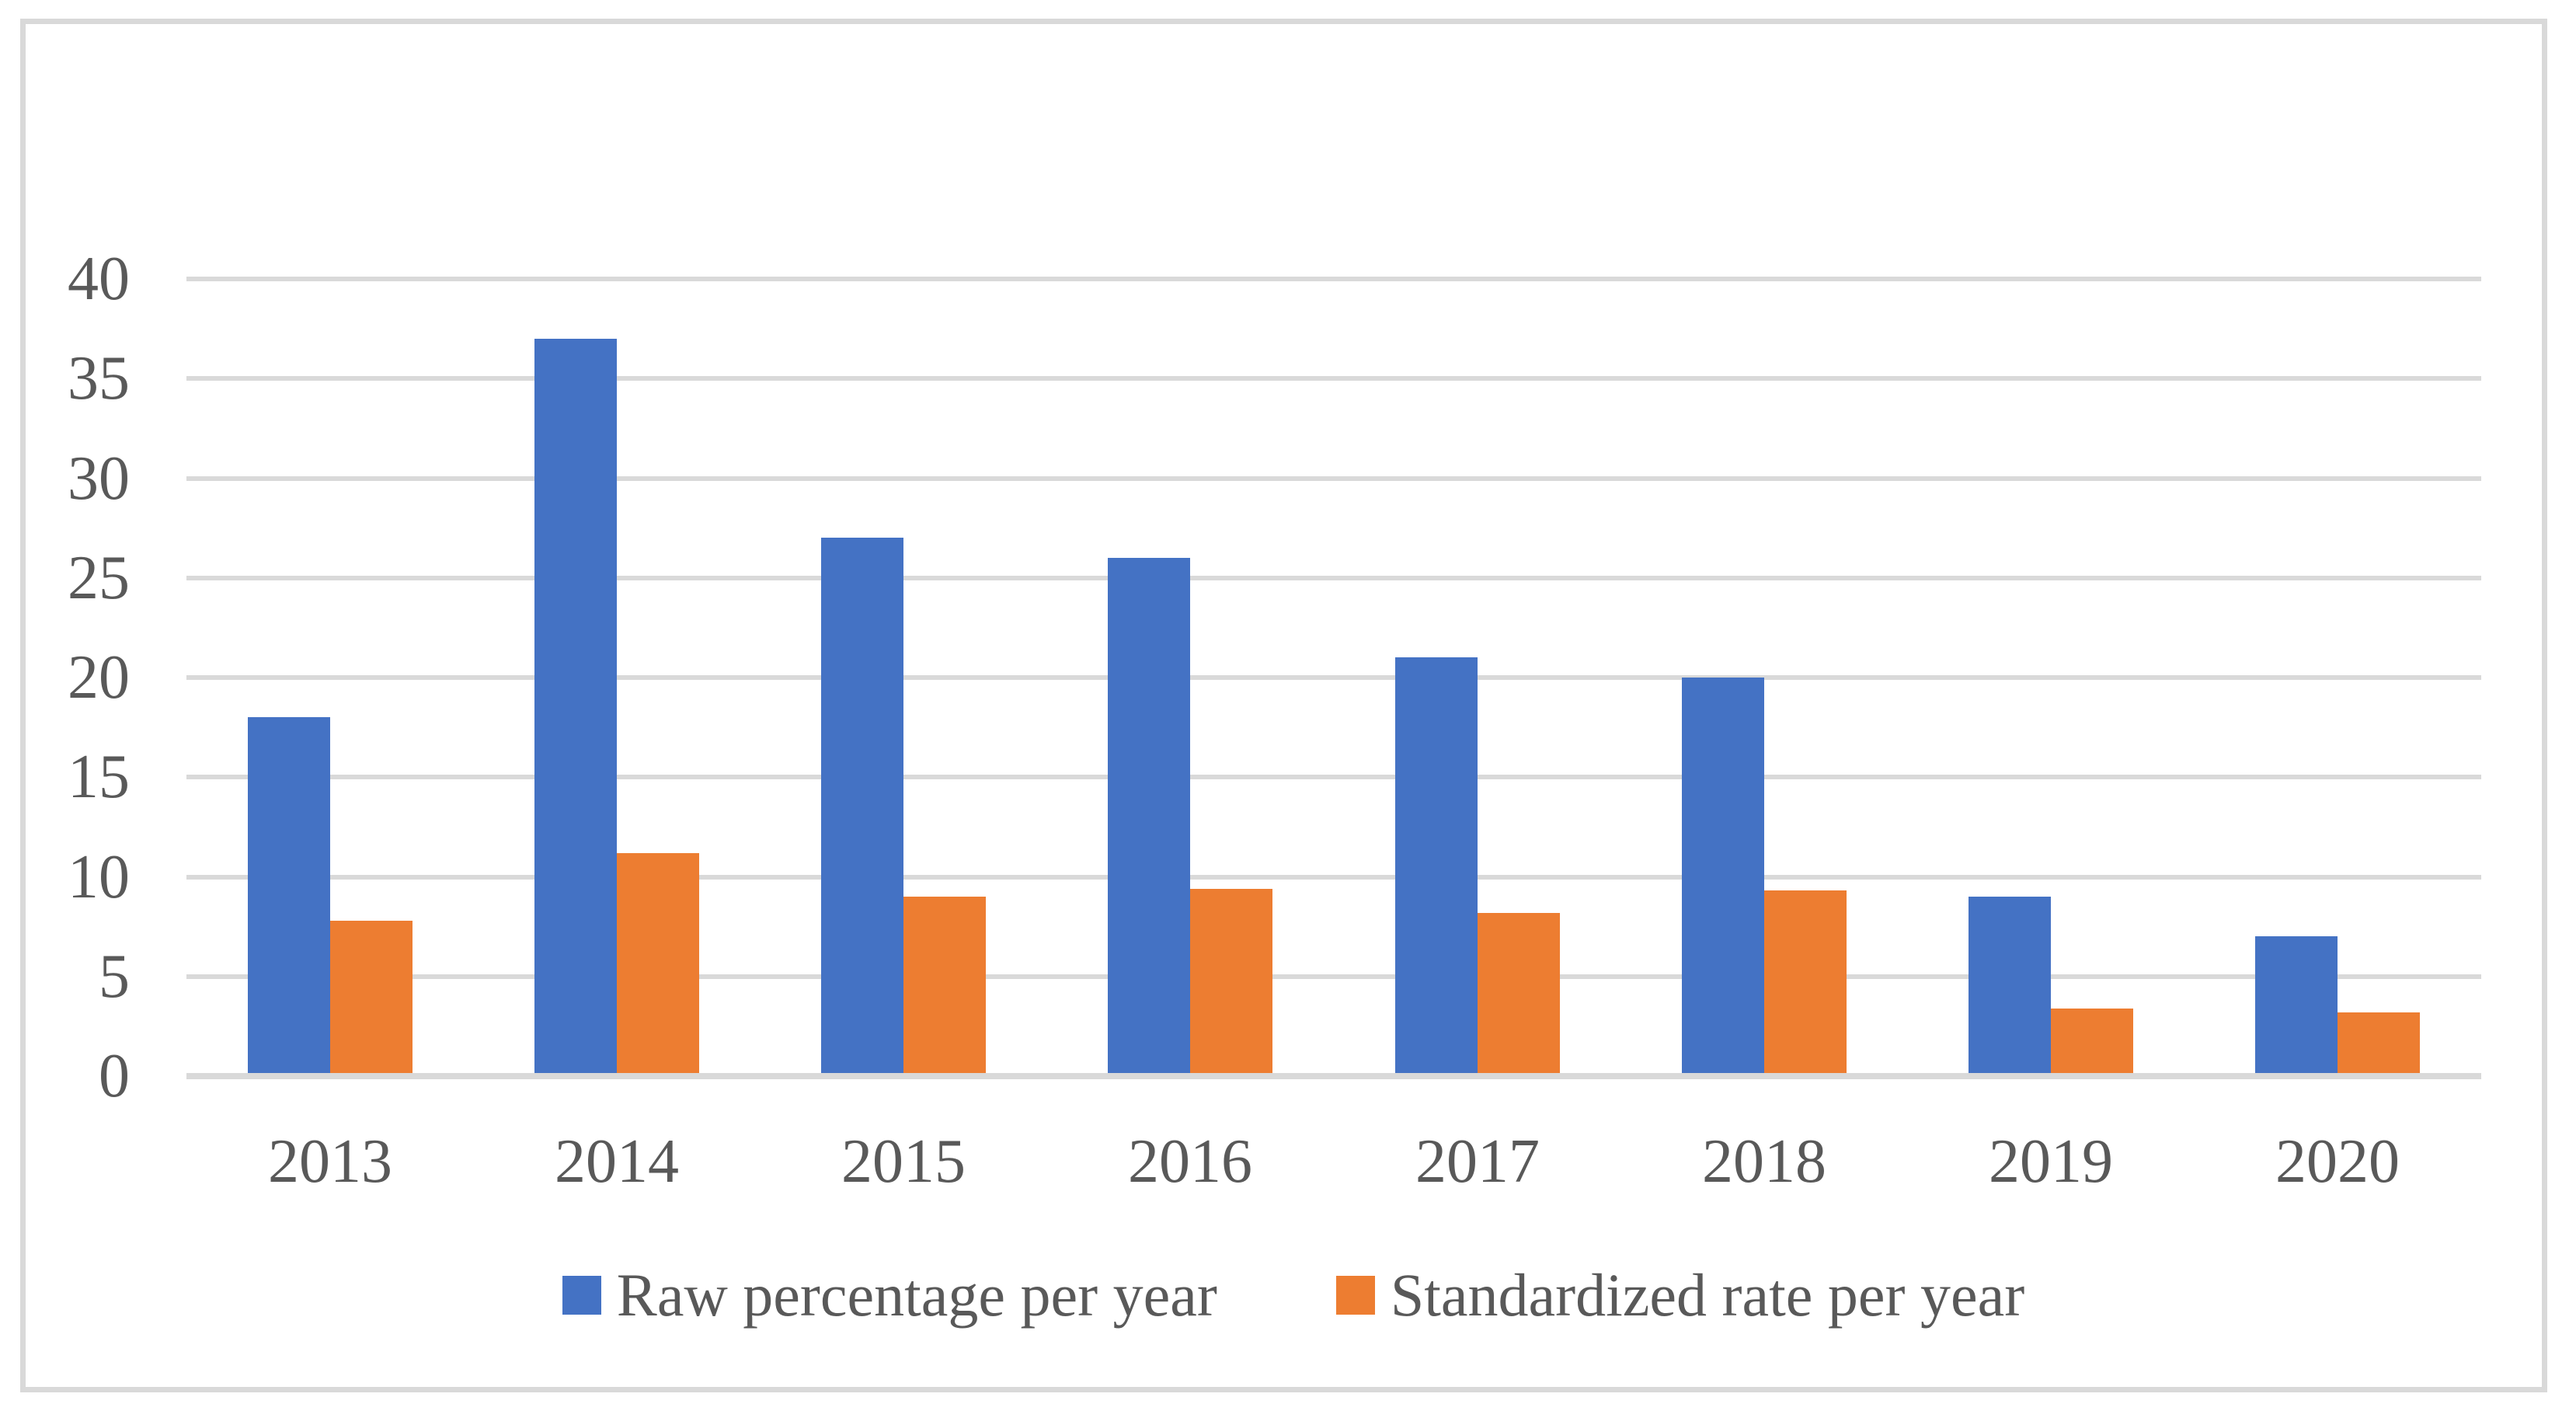  What do you see at coordinates (1231, 983) in the screenshot?
I see `bar-standardized-2016` at bounding box center [1231, 983].